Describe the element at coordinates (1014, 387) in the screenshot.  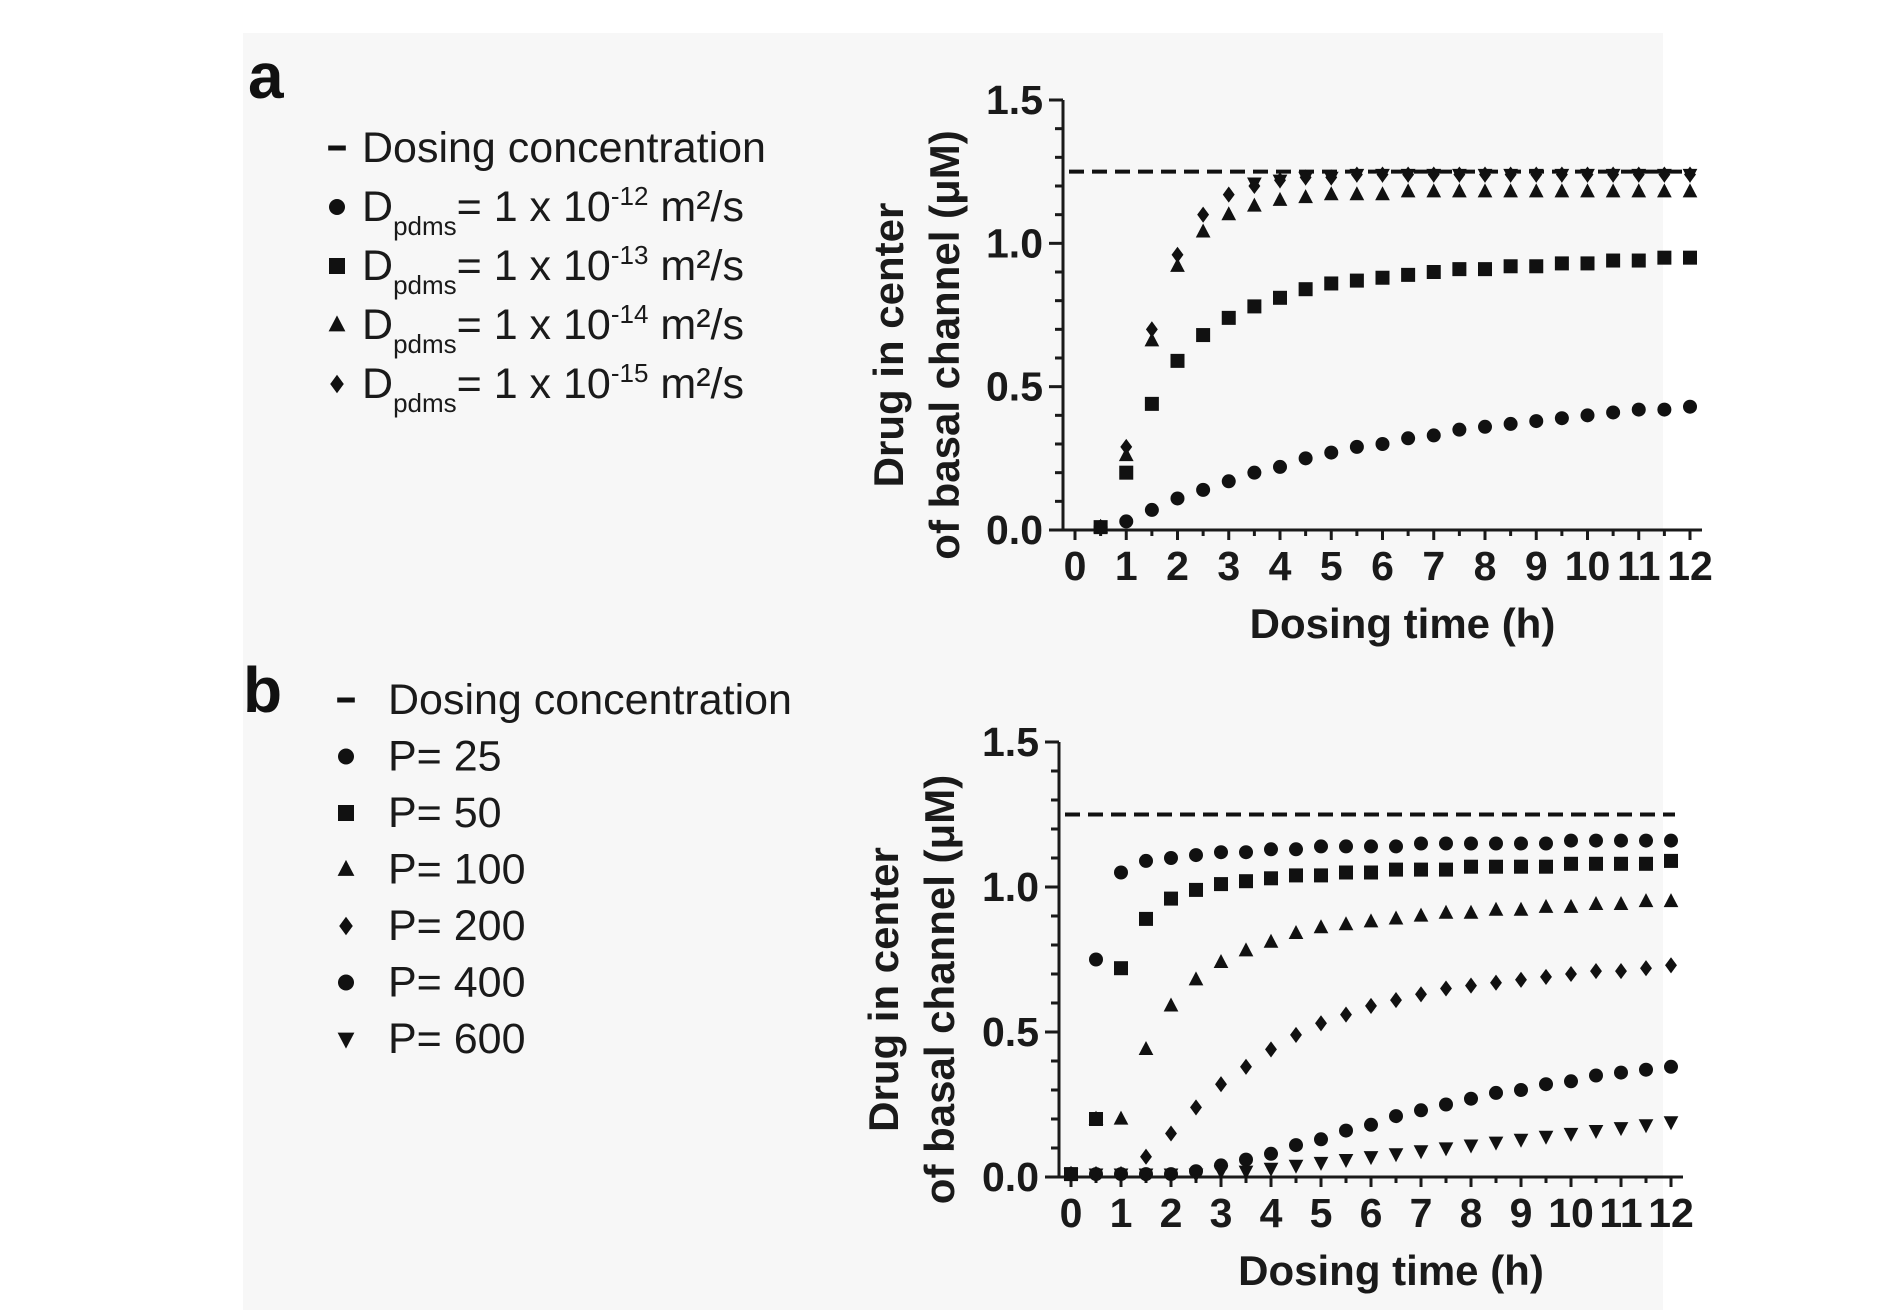
I see `y-tick-label: 0.5` at that location.